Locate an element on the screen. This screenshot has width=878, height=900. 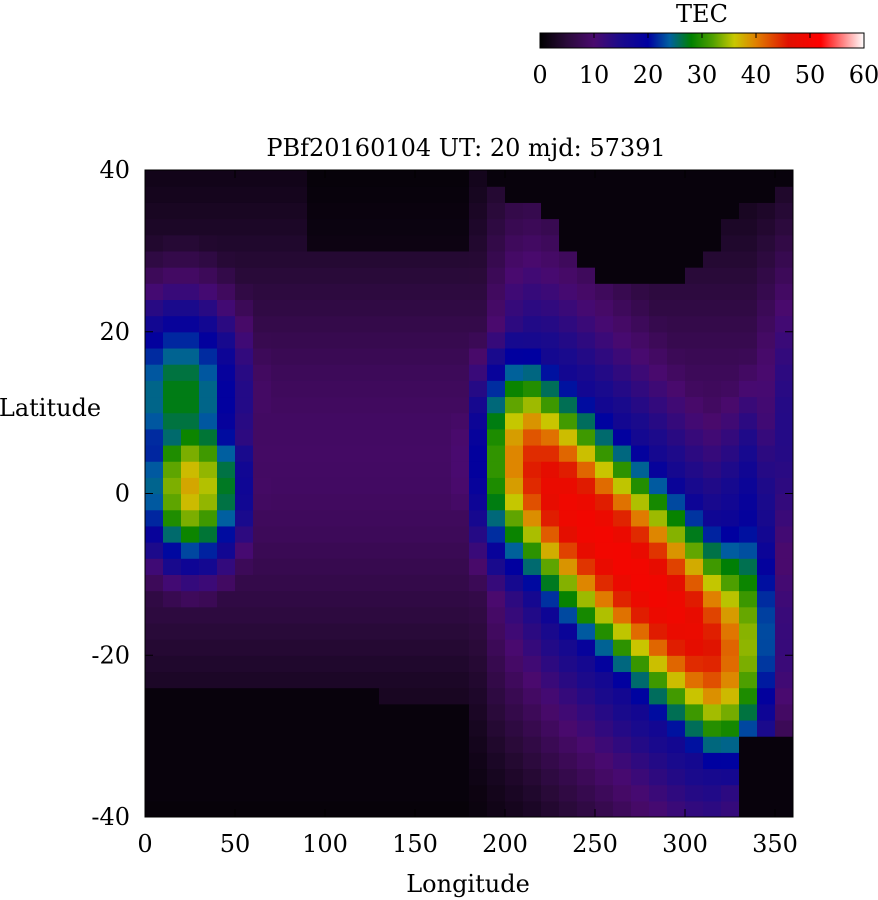
x-tick-label: 100 is located at coordinates (325, 844).